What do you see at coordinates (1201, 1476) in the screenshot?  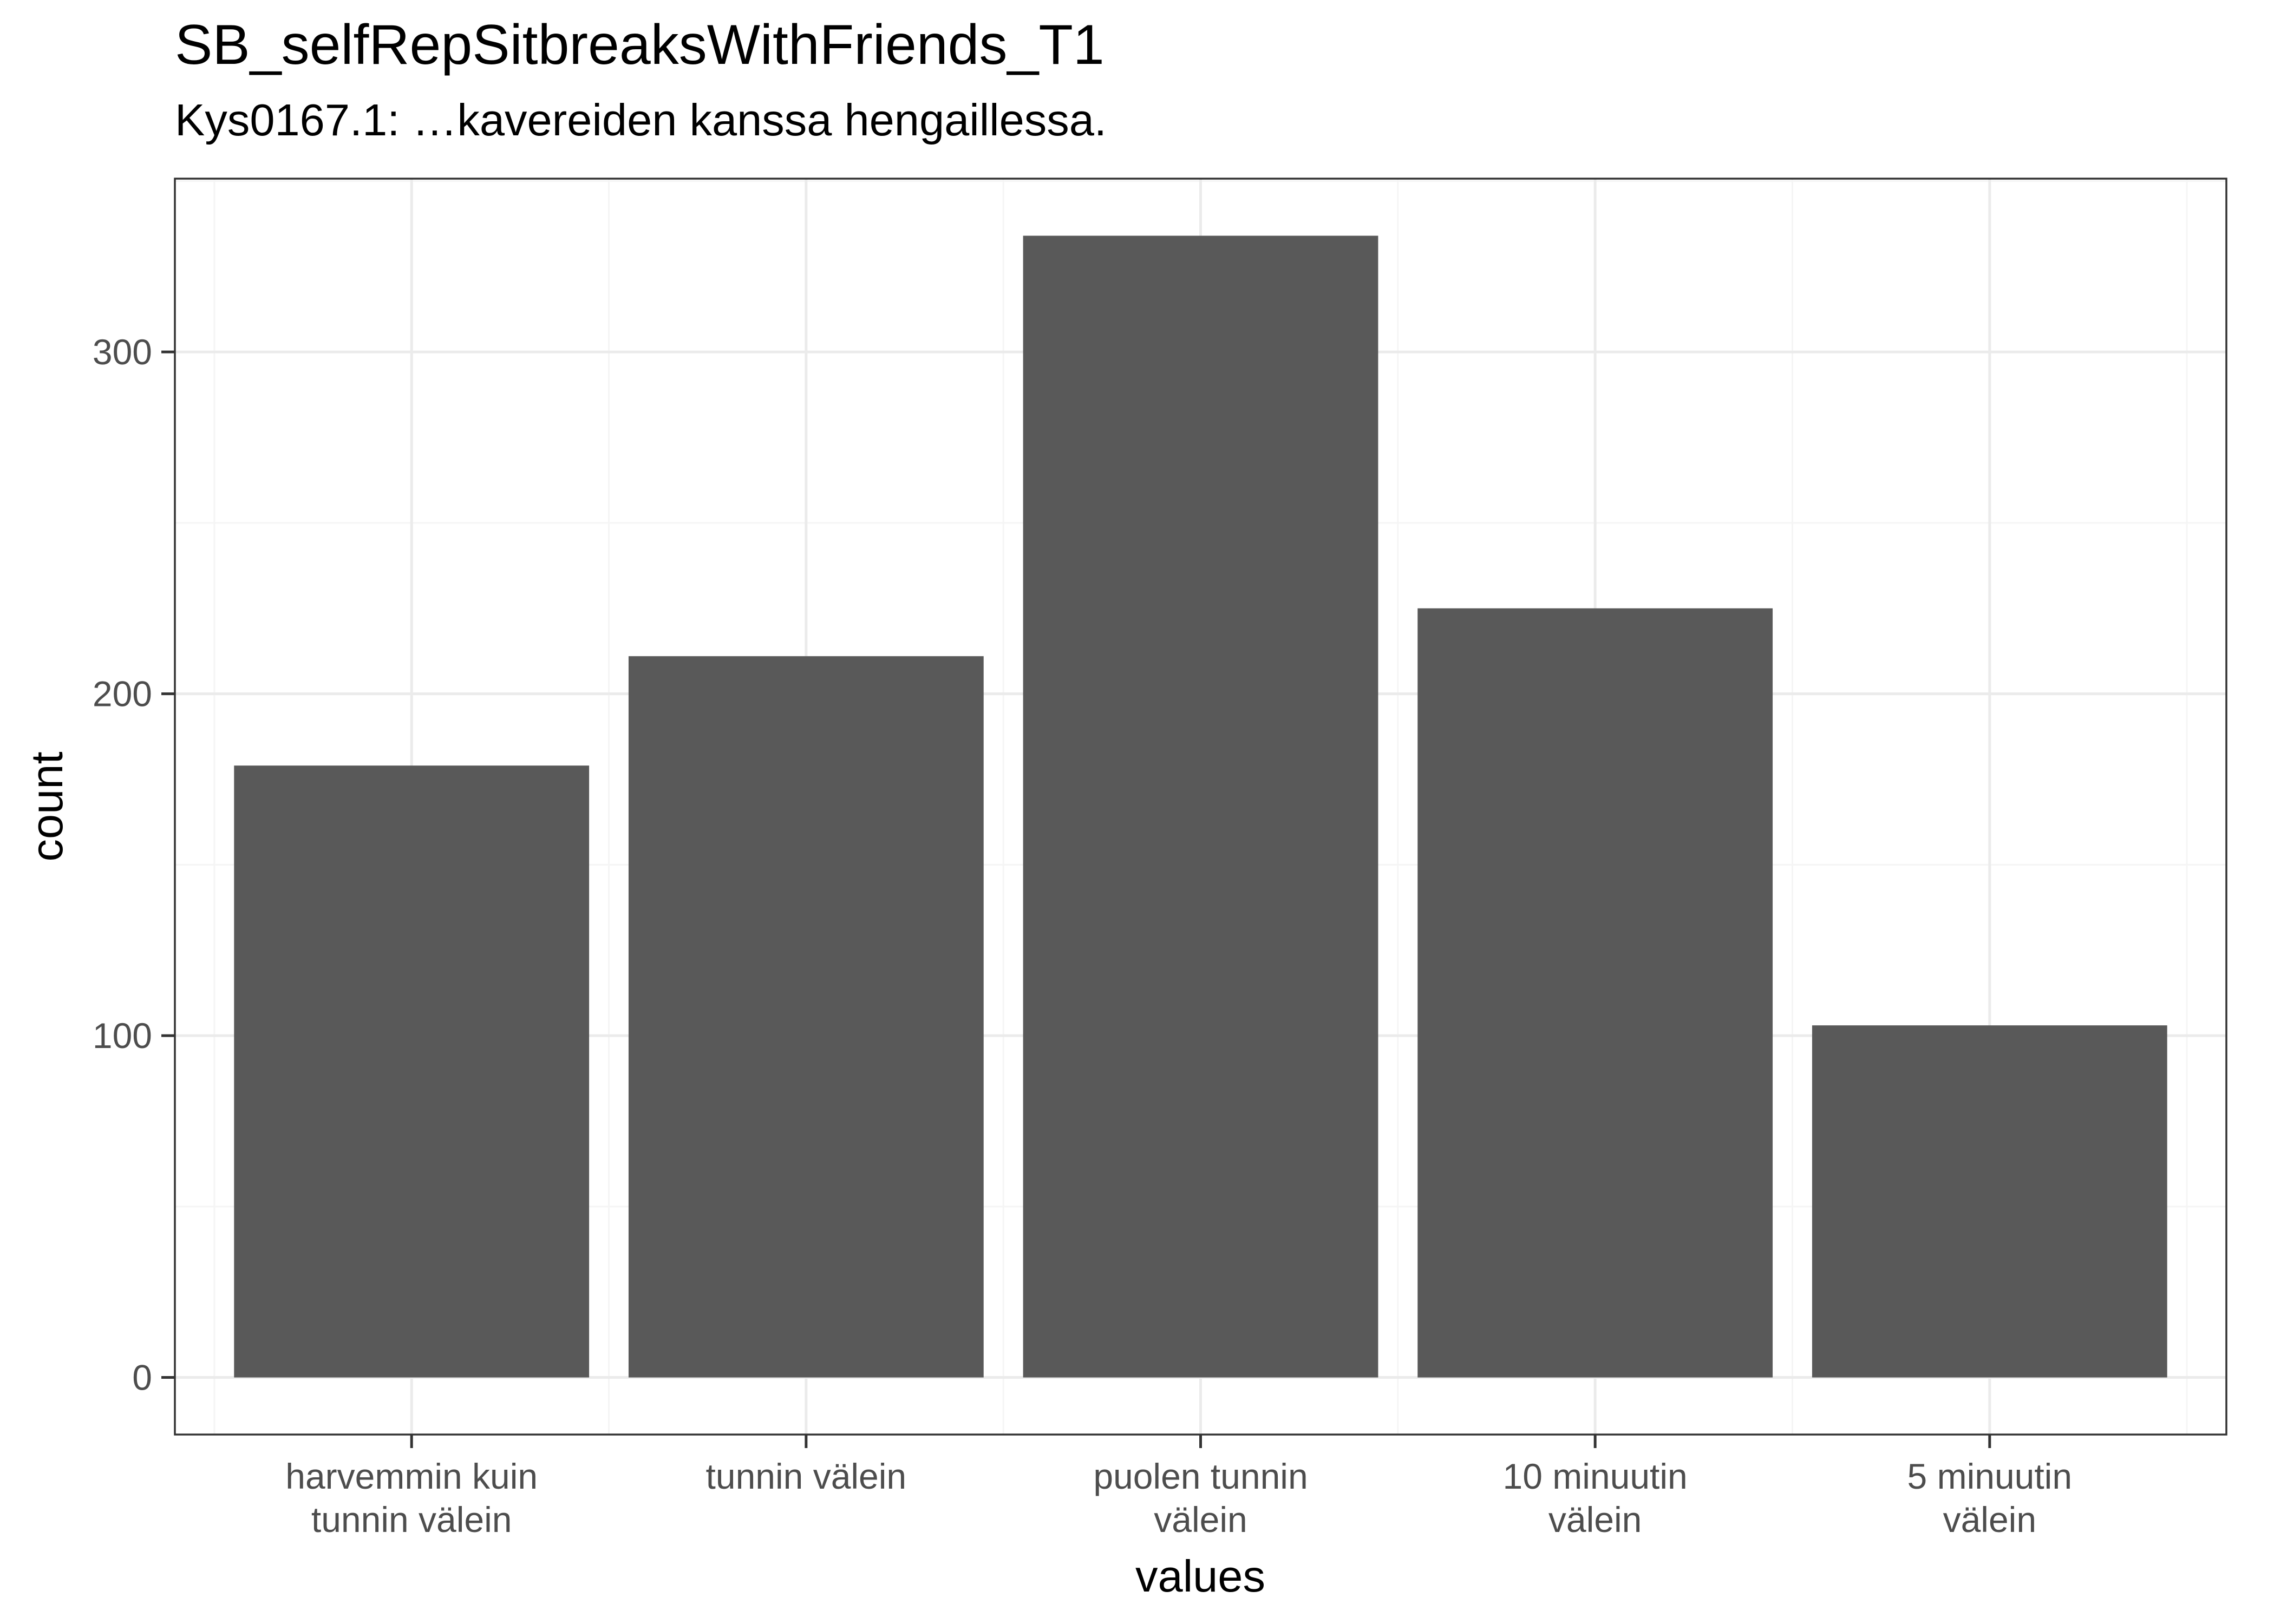 I see `x-tick-label-line: puolen tunnin` at bounding box center [1201, 1476].